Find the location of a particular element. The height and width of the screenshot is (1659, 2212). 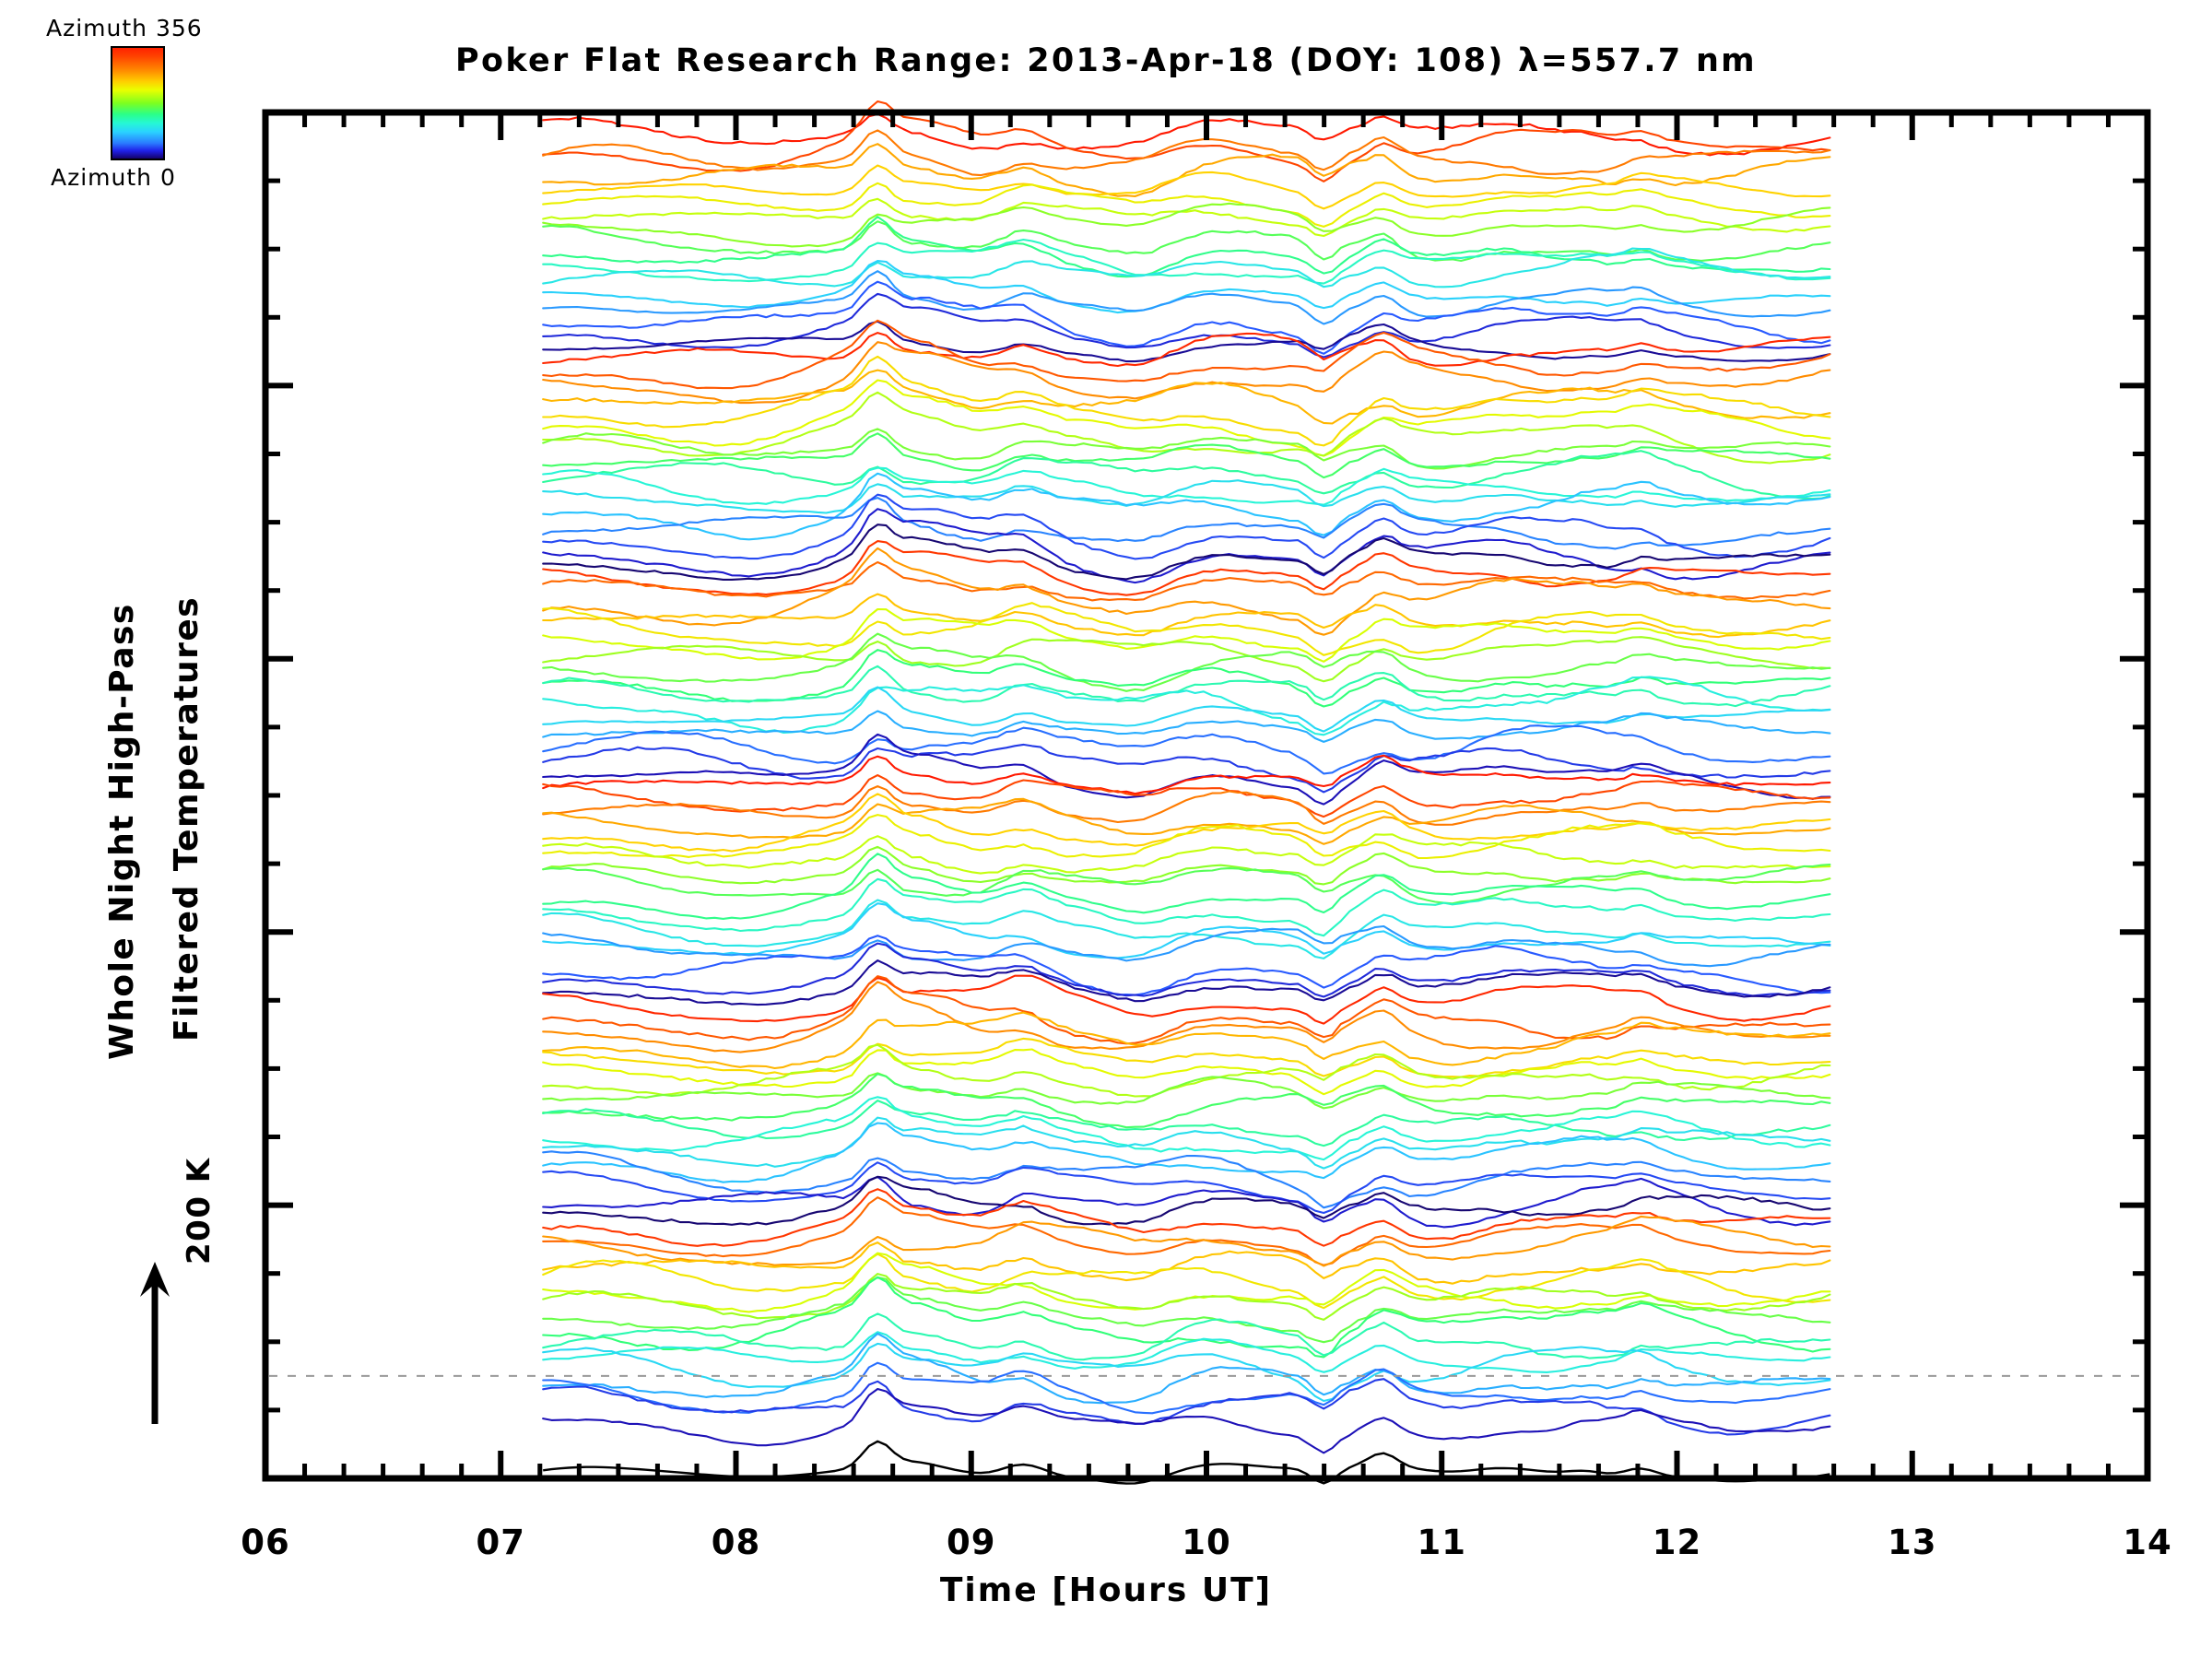

x-tick-label: 11 is located at coordinates (1442, 1542).